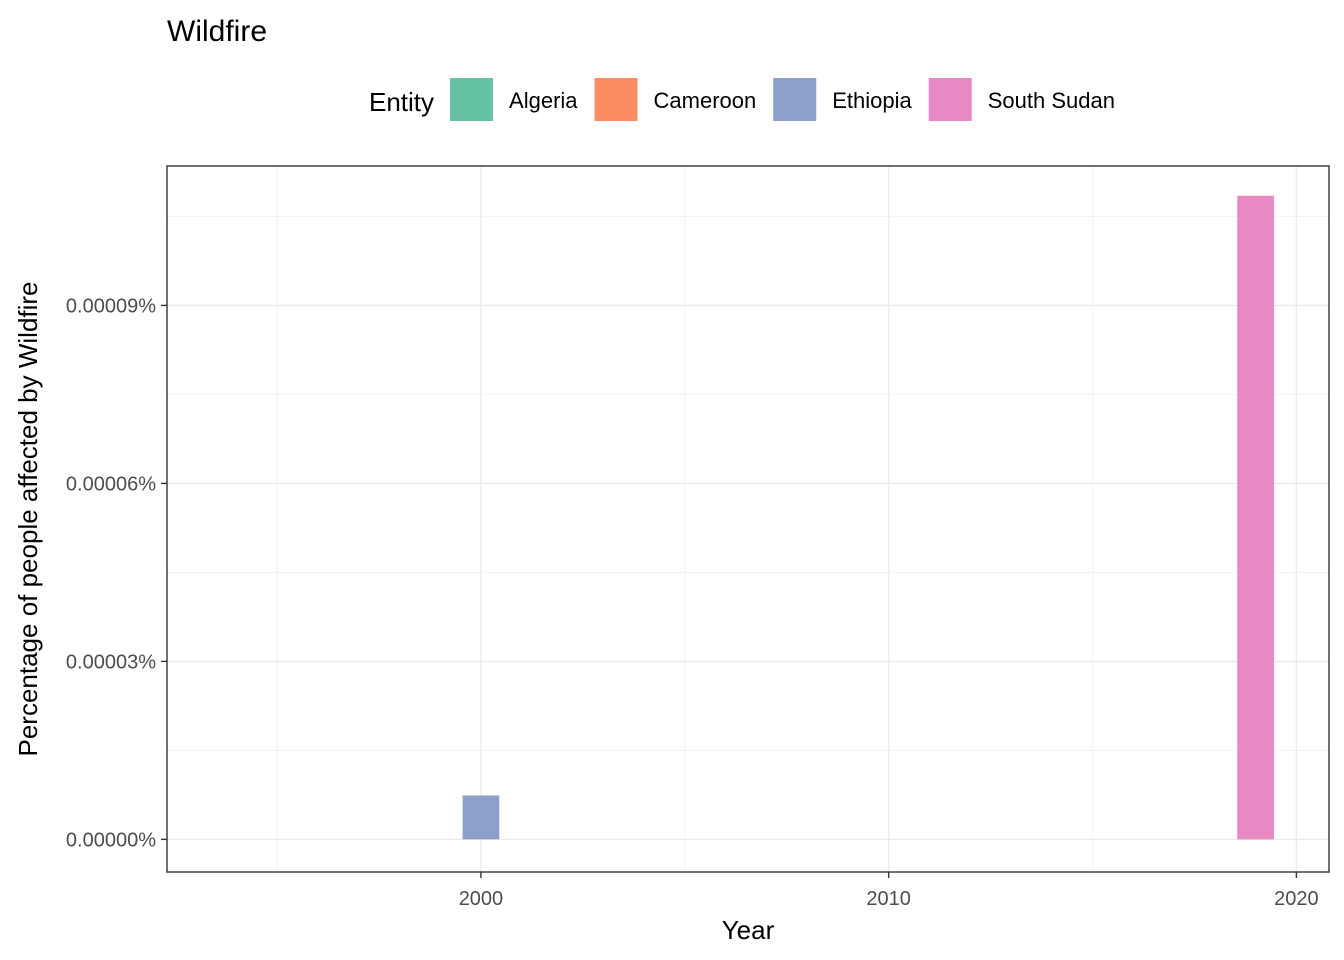  What do you see at coordinates (616, 99) in the screenshot?
I see `legend-key-cameroon` at bounding box center [616, 99].